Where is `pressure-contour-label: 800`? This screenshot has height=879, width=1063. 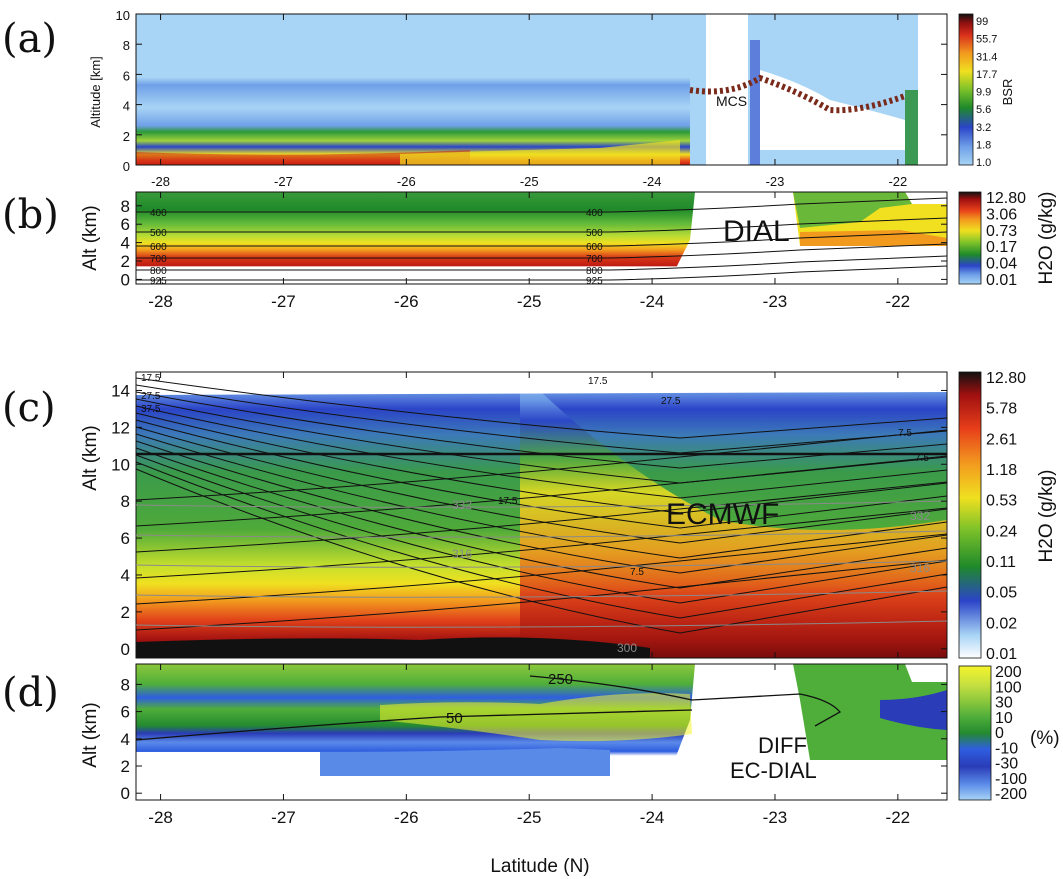
pressure-contour-label: 800 is located at coordinates (158, 271).